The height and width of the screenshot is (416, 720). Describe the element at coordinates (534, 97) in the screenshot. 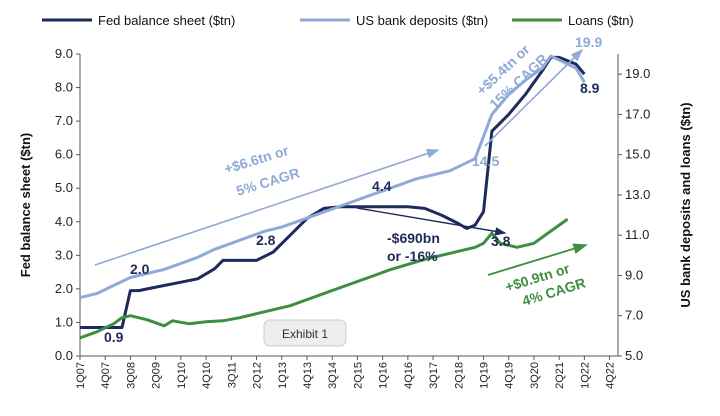

I see `deposits-recent-growth-arrow` at that location.